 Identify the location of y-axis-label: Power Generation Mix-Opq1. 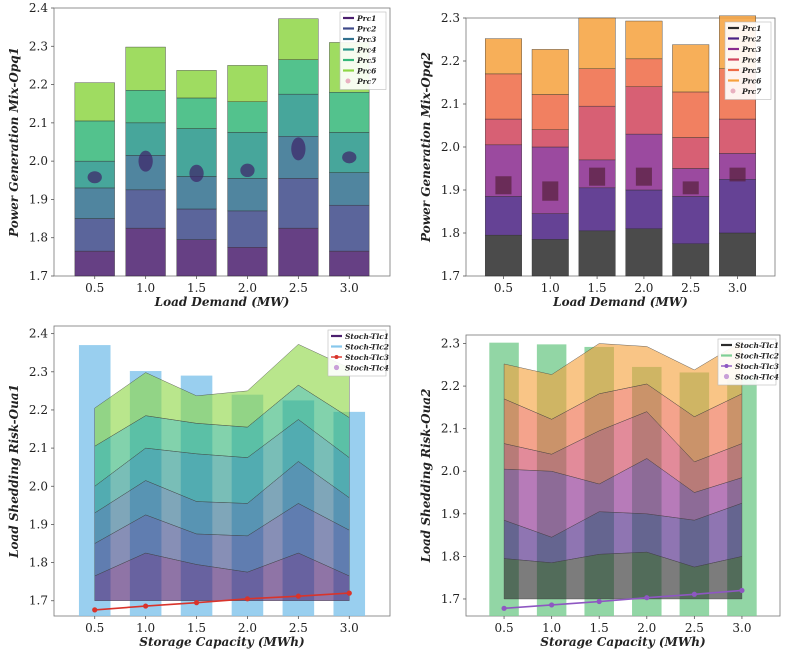
(14, 142).